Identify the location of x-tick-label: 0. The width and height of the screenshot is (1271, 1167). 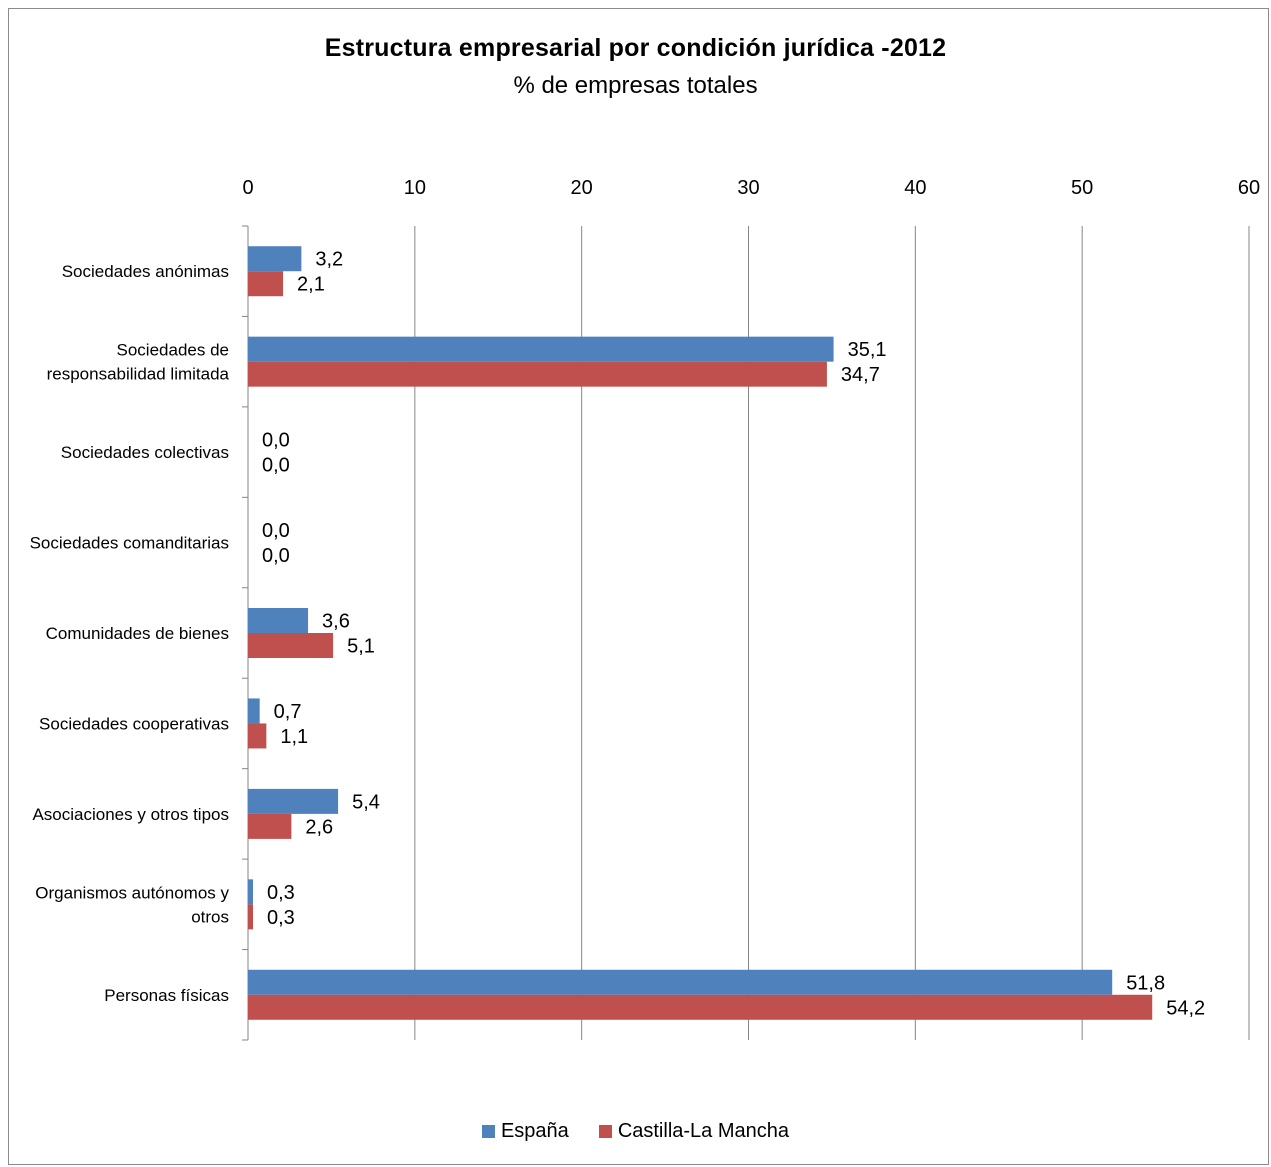
(247, 188).